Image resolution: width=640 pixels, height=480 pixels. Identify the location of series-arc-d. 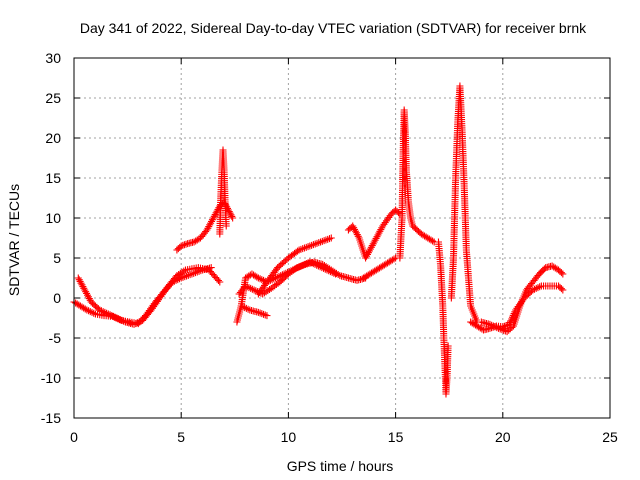
(286, 292).